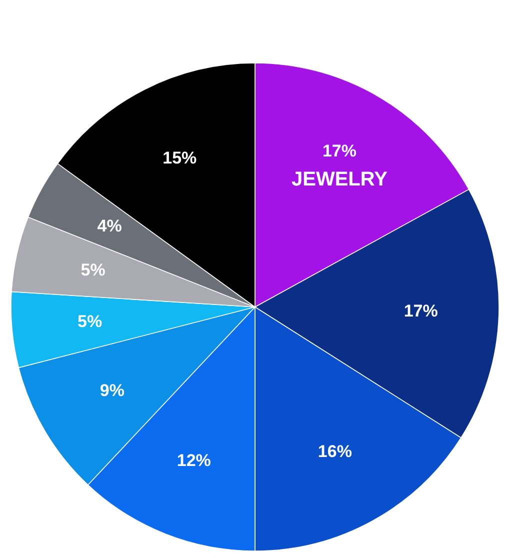 The width and height of the screenshot is (517, 553). What do you see at coordinates (193, 460) in the screenshot?
I see `data-label: 12%` at bounding box center [193, 460].